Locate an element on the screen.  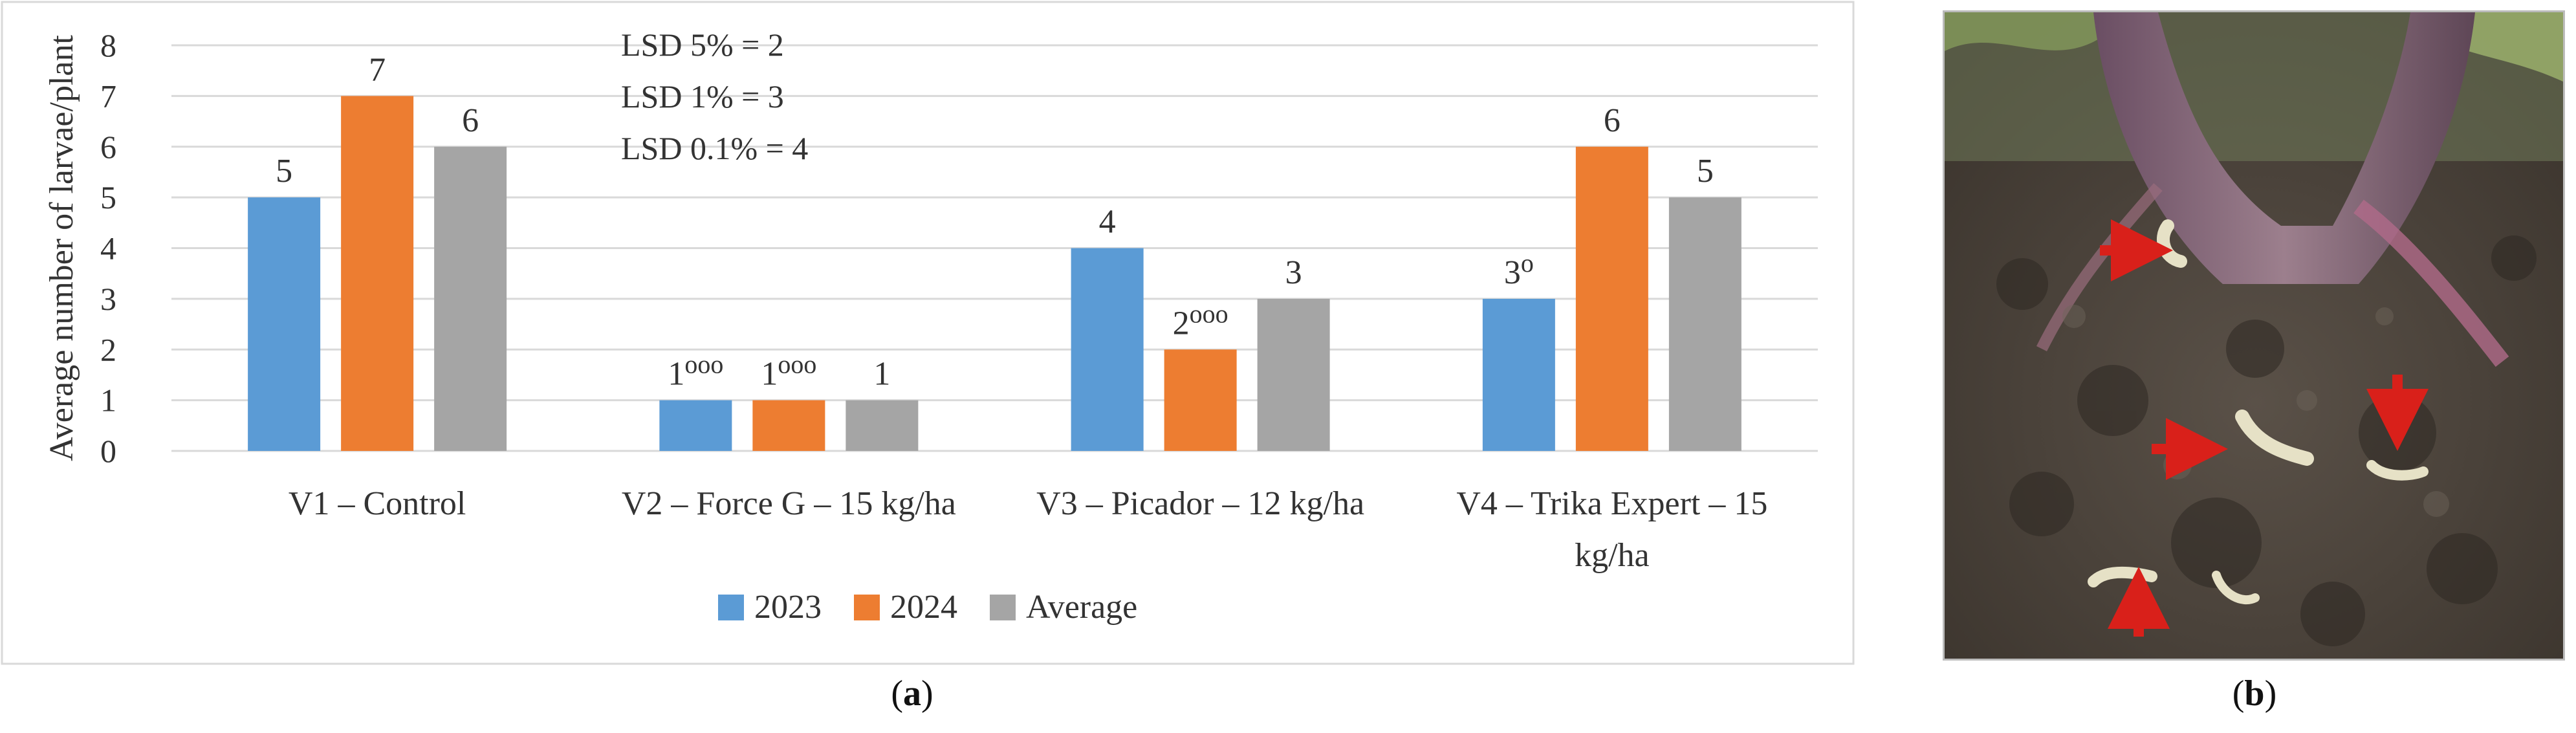
y-tick-label: 6 is located at coordinates (108, 147).